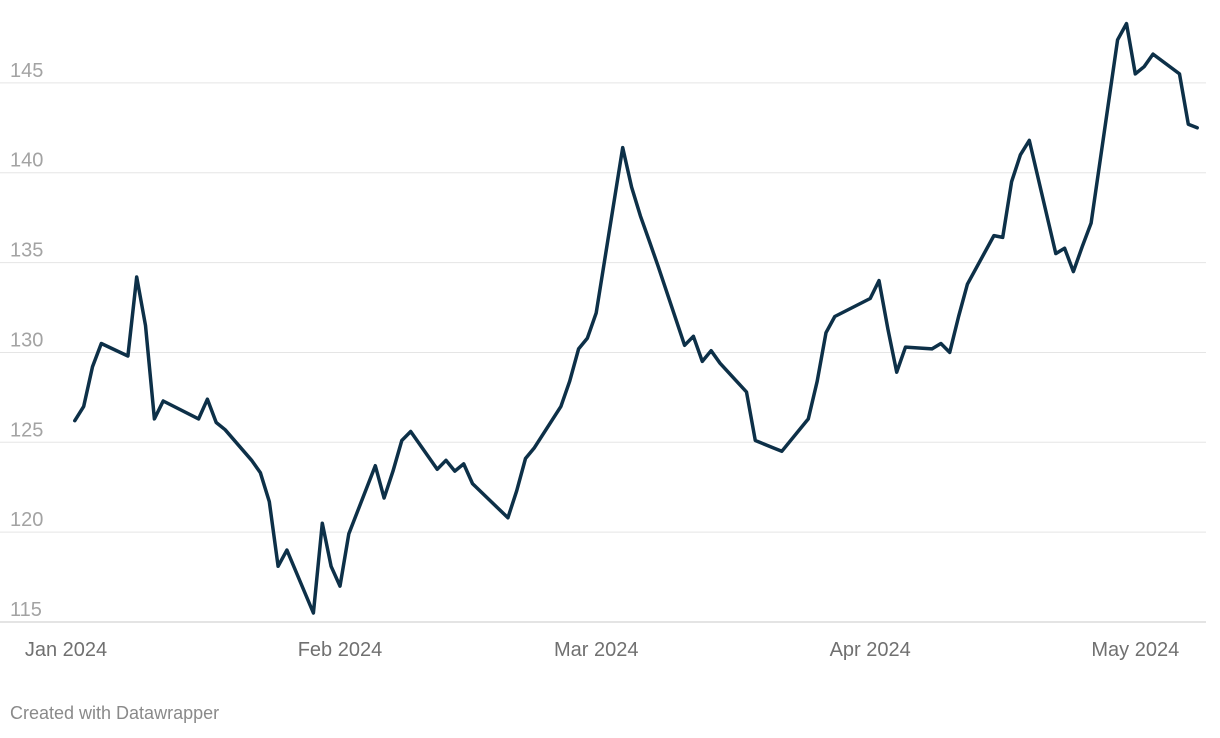 This screenshot has width=1220, height=738. Describe the element at coordinates (26, 161) in the screenshot. I see `y-tick-label: 140` at that location.